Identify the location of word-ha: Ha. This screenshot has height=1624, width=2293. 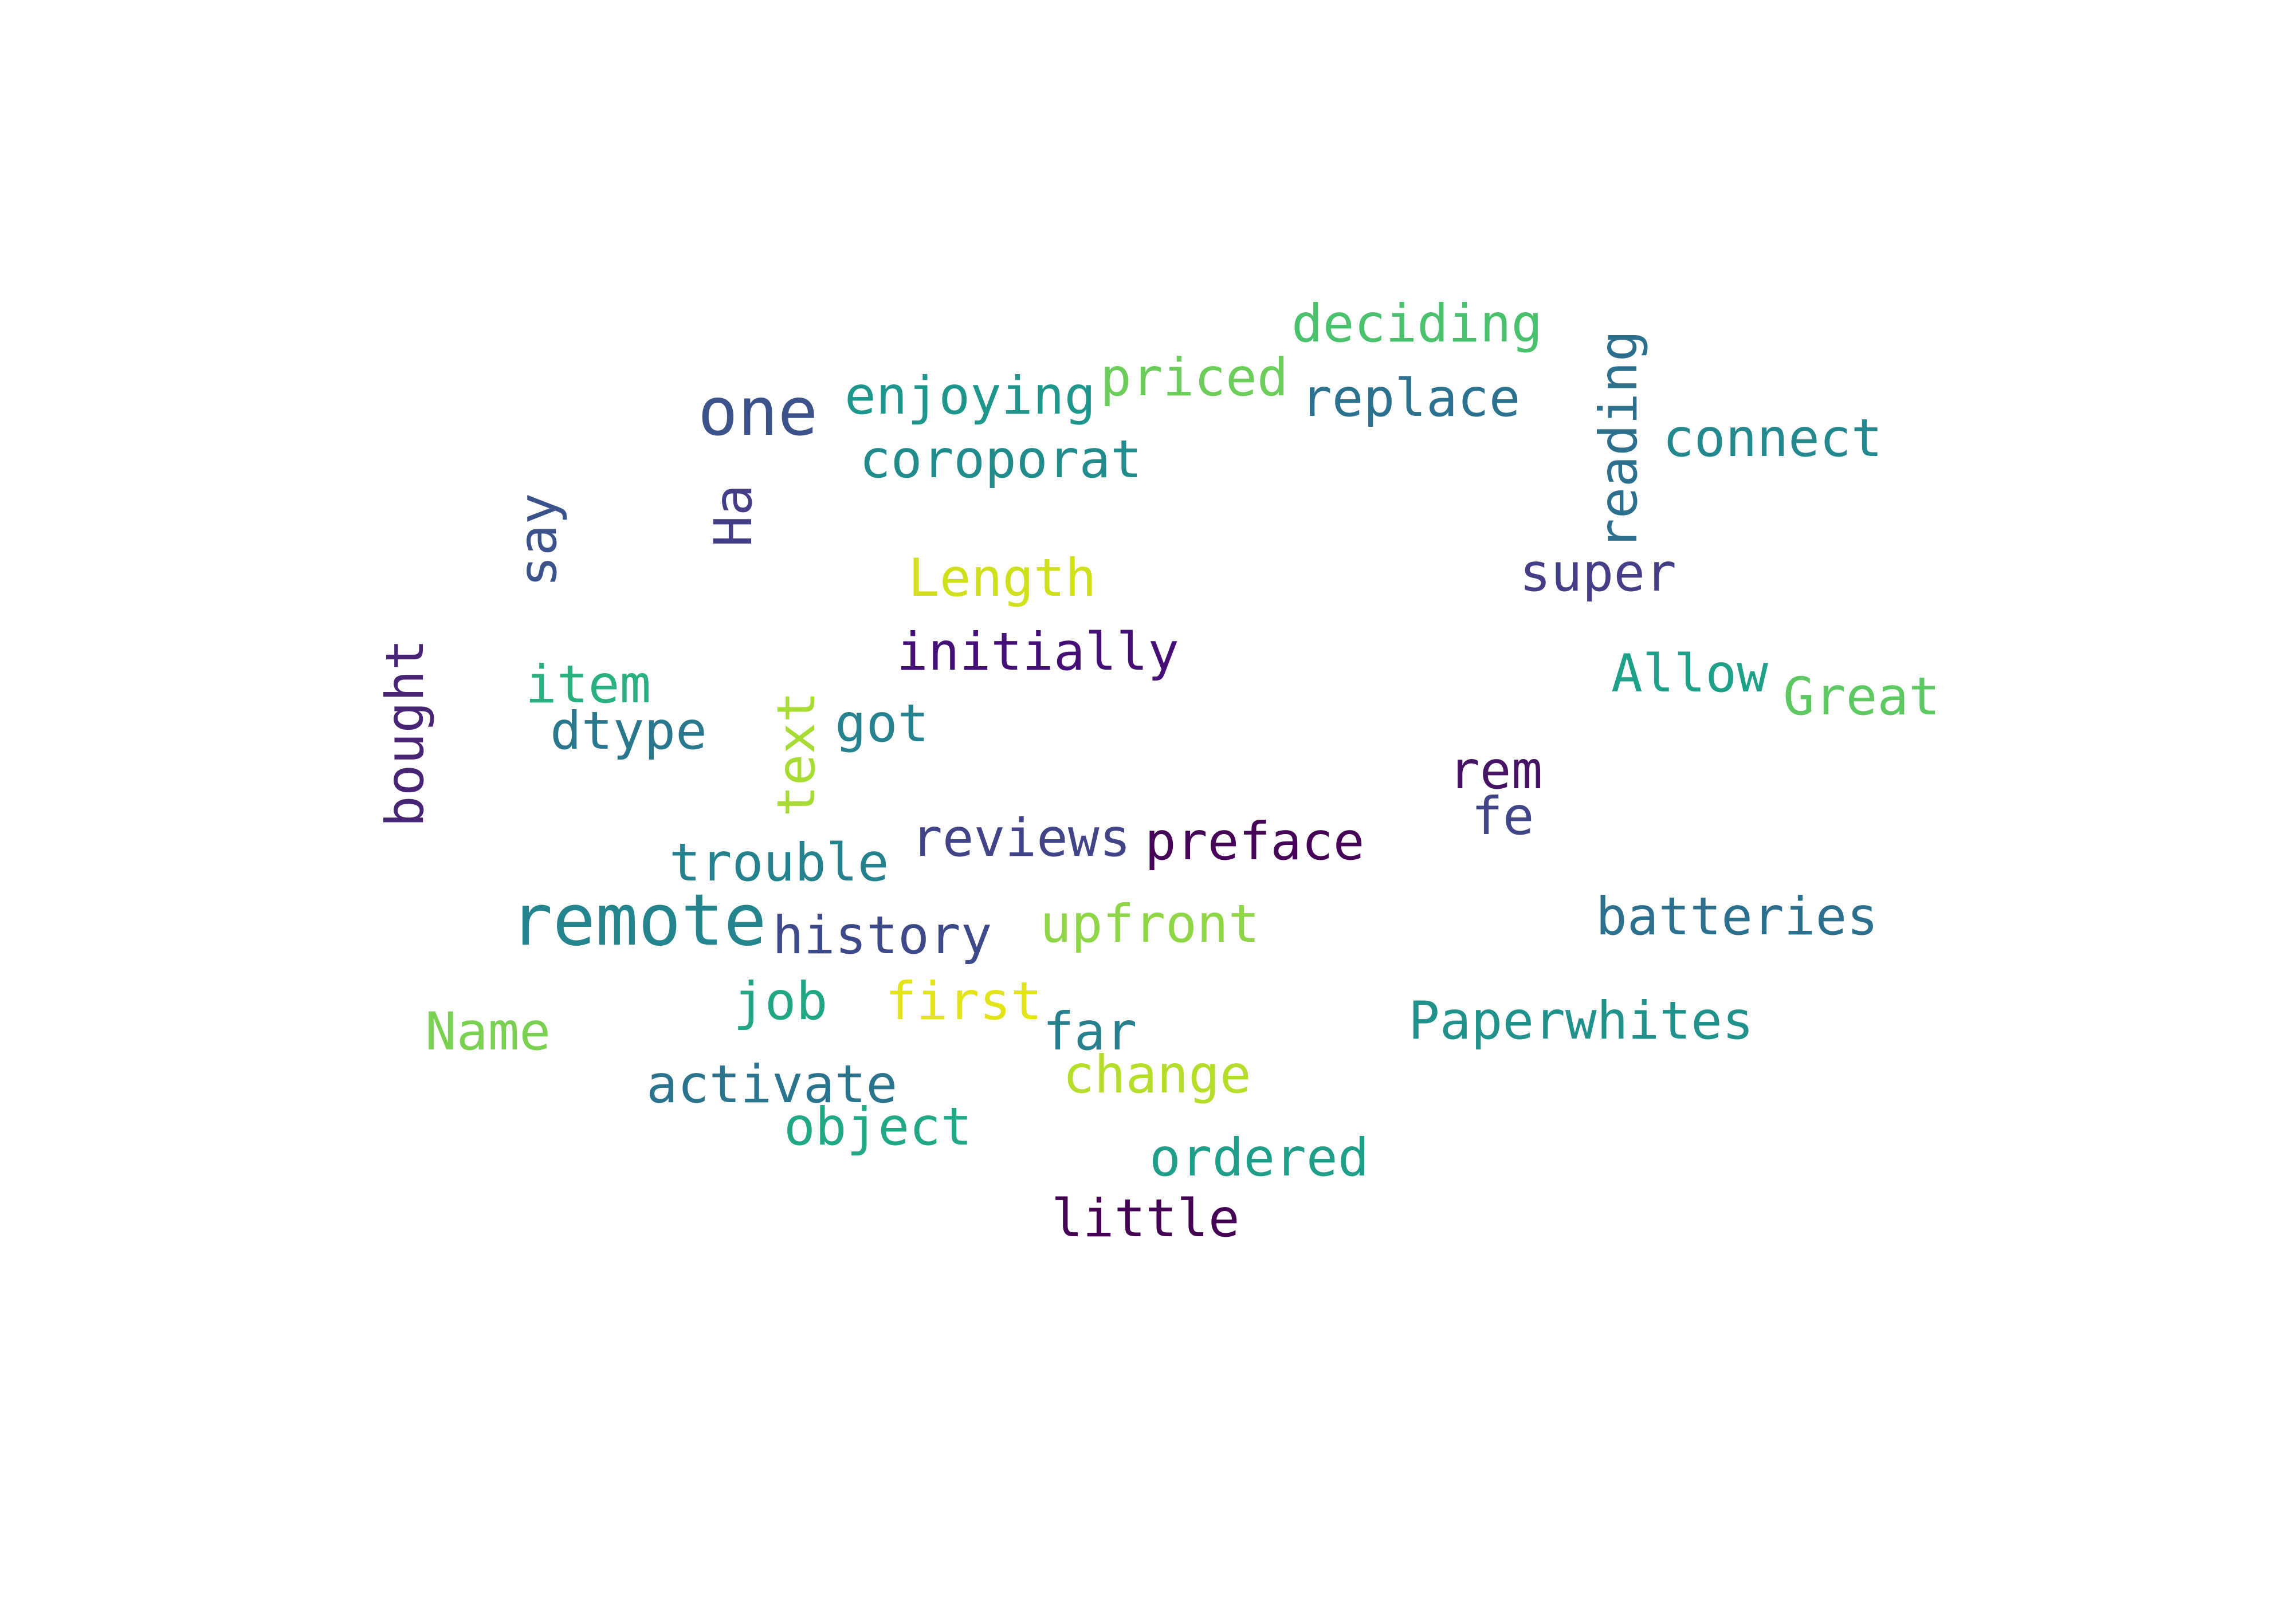
(734, 515).